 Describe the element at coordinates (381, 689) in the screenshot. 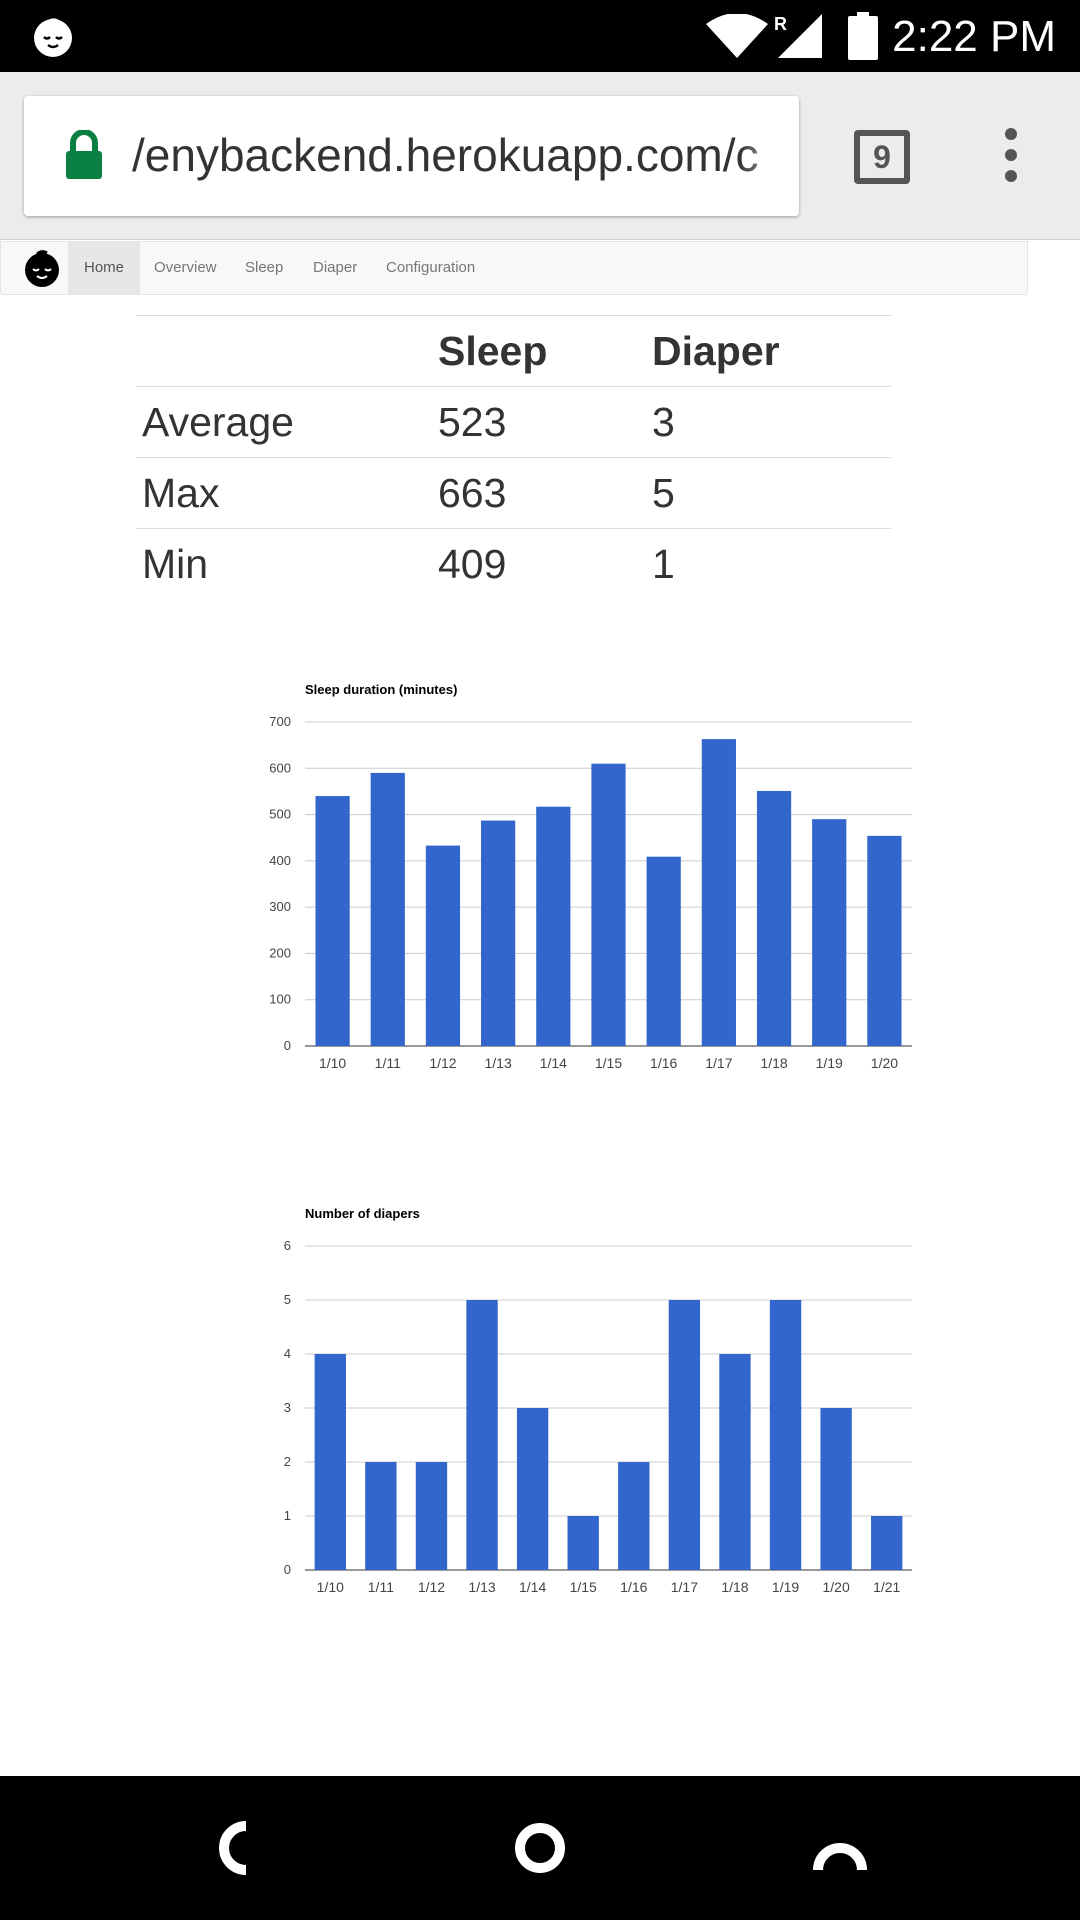

I see `chart-title: Sleep duration (minutes)` at that location.